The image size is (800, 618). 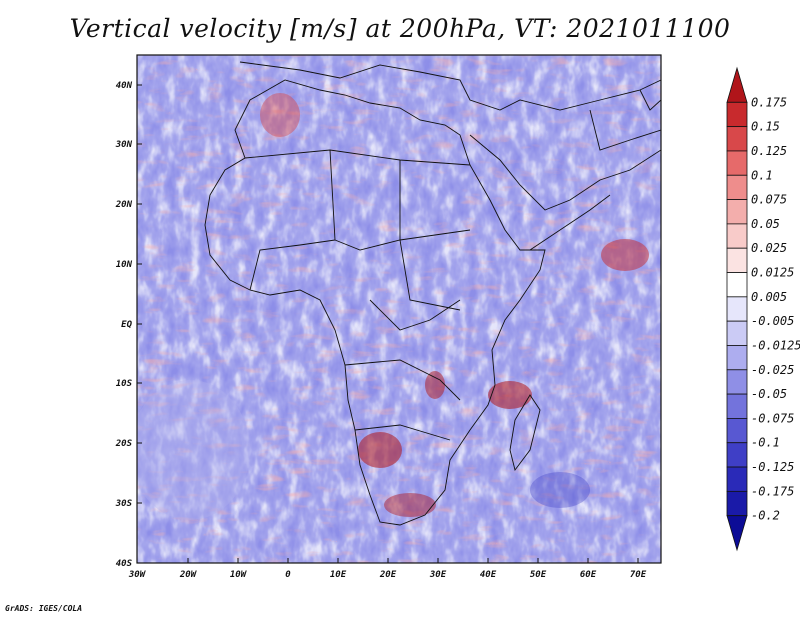 I want to click on colorbar-label: 0.0125, so click(x=772, y=273).